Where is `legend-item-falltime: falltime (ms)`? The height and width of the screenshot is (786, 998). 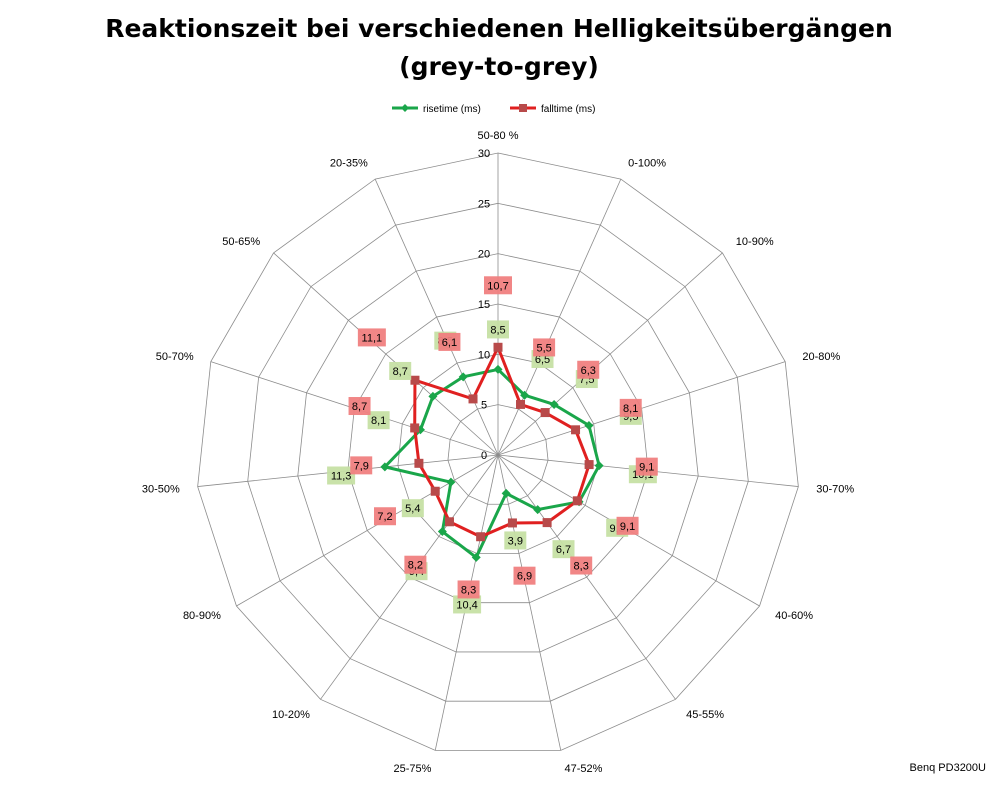 legend-item-falltime: falltime (ms) is located at coordinates (552, 109).